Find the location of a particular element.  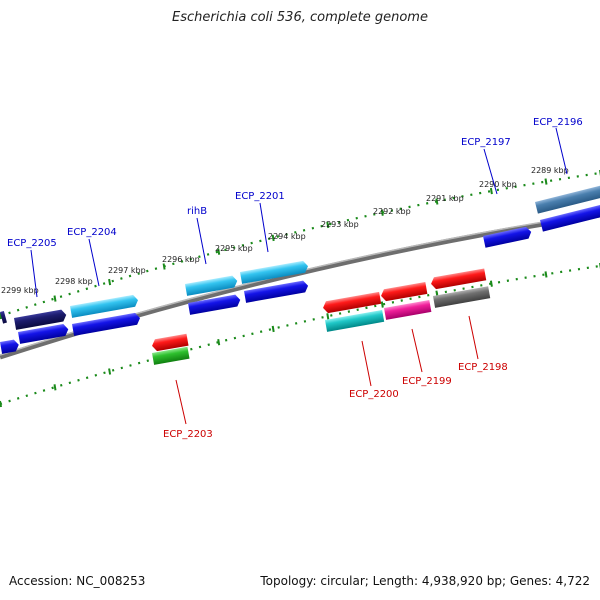

coord-label: 2296 kbp is located at coordinates (181, 259).